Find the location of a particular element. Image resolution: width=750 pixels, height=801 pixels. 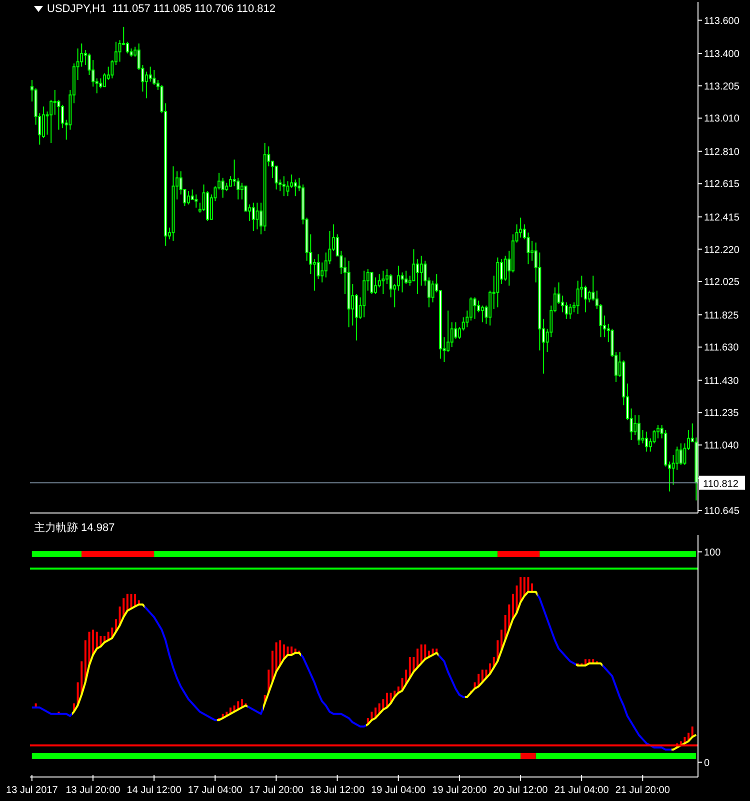

y-tick-label: 0 is located at coordinates (707, 763).